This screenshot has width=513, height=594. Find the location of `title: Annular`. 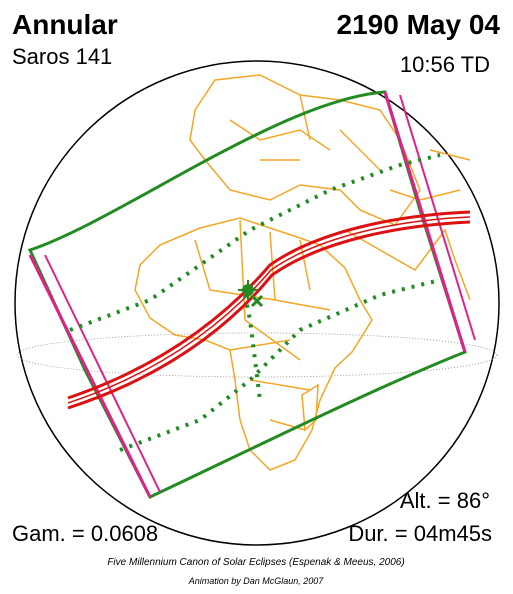

title: Annular is located at coordinates (65, 24).